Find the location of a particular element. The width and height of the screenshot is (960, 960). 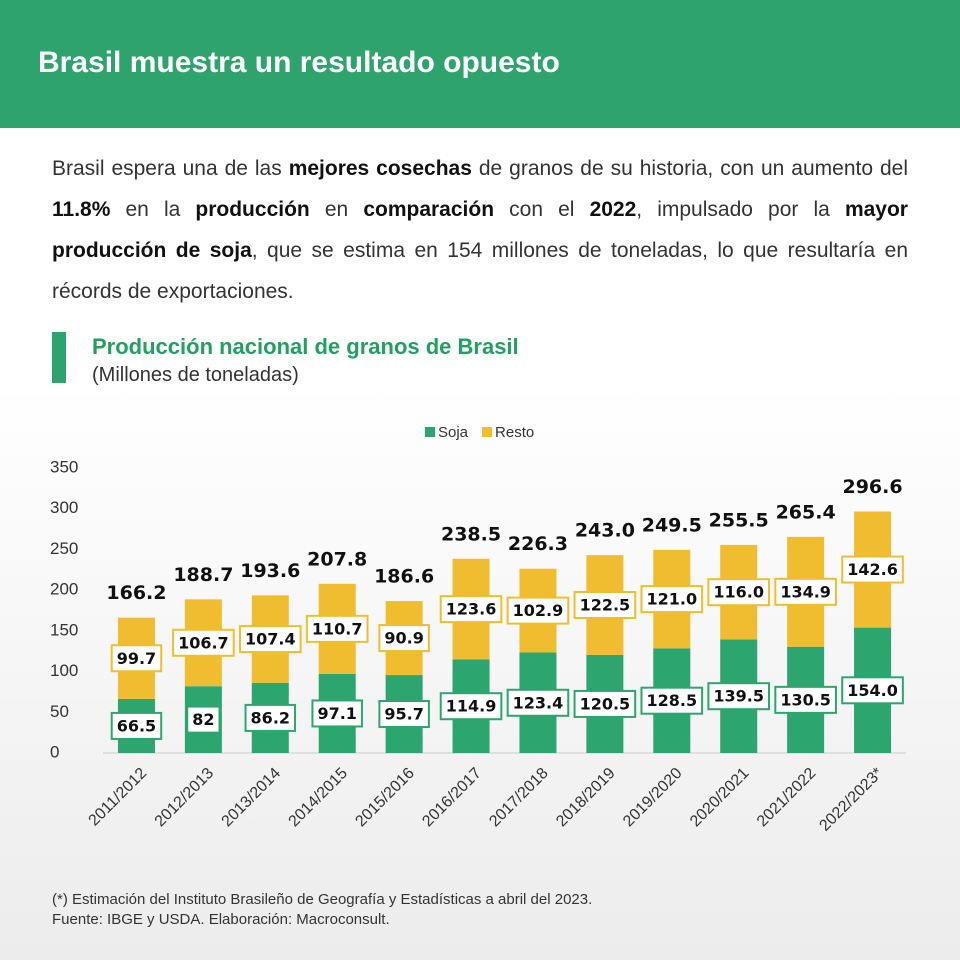

paragraph-text: , impulsado por la is located at coordinates (740, 209).